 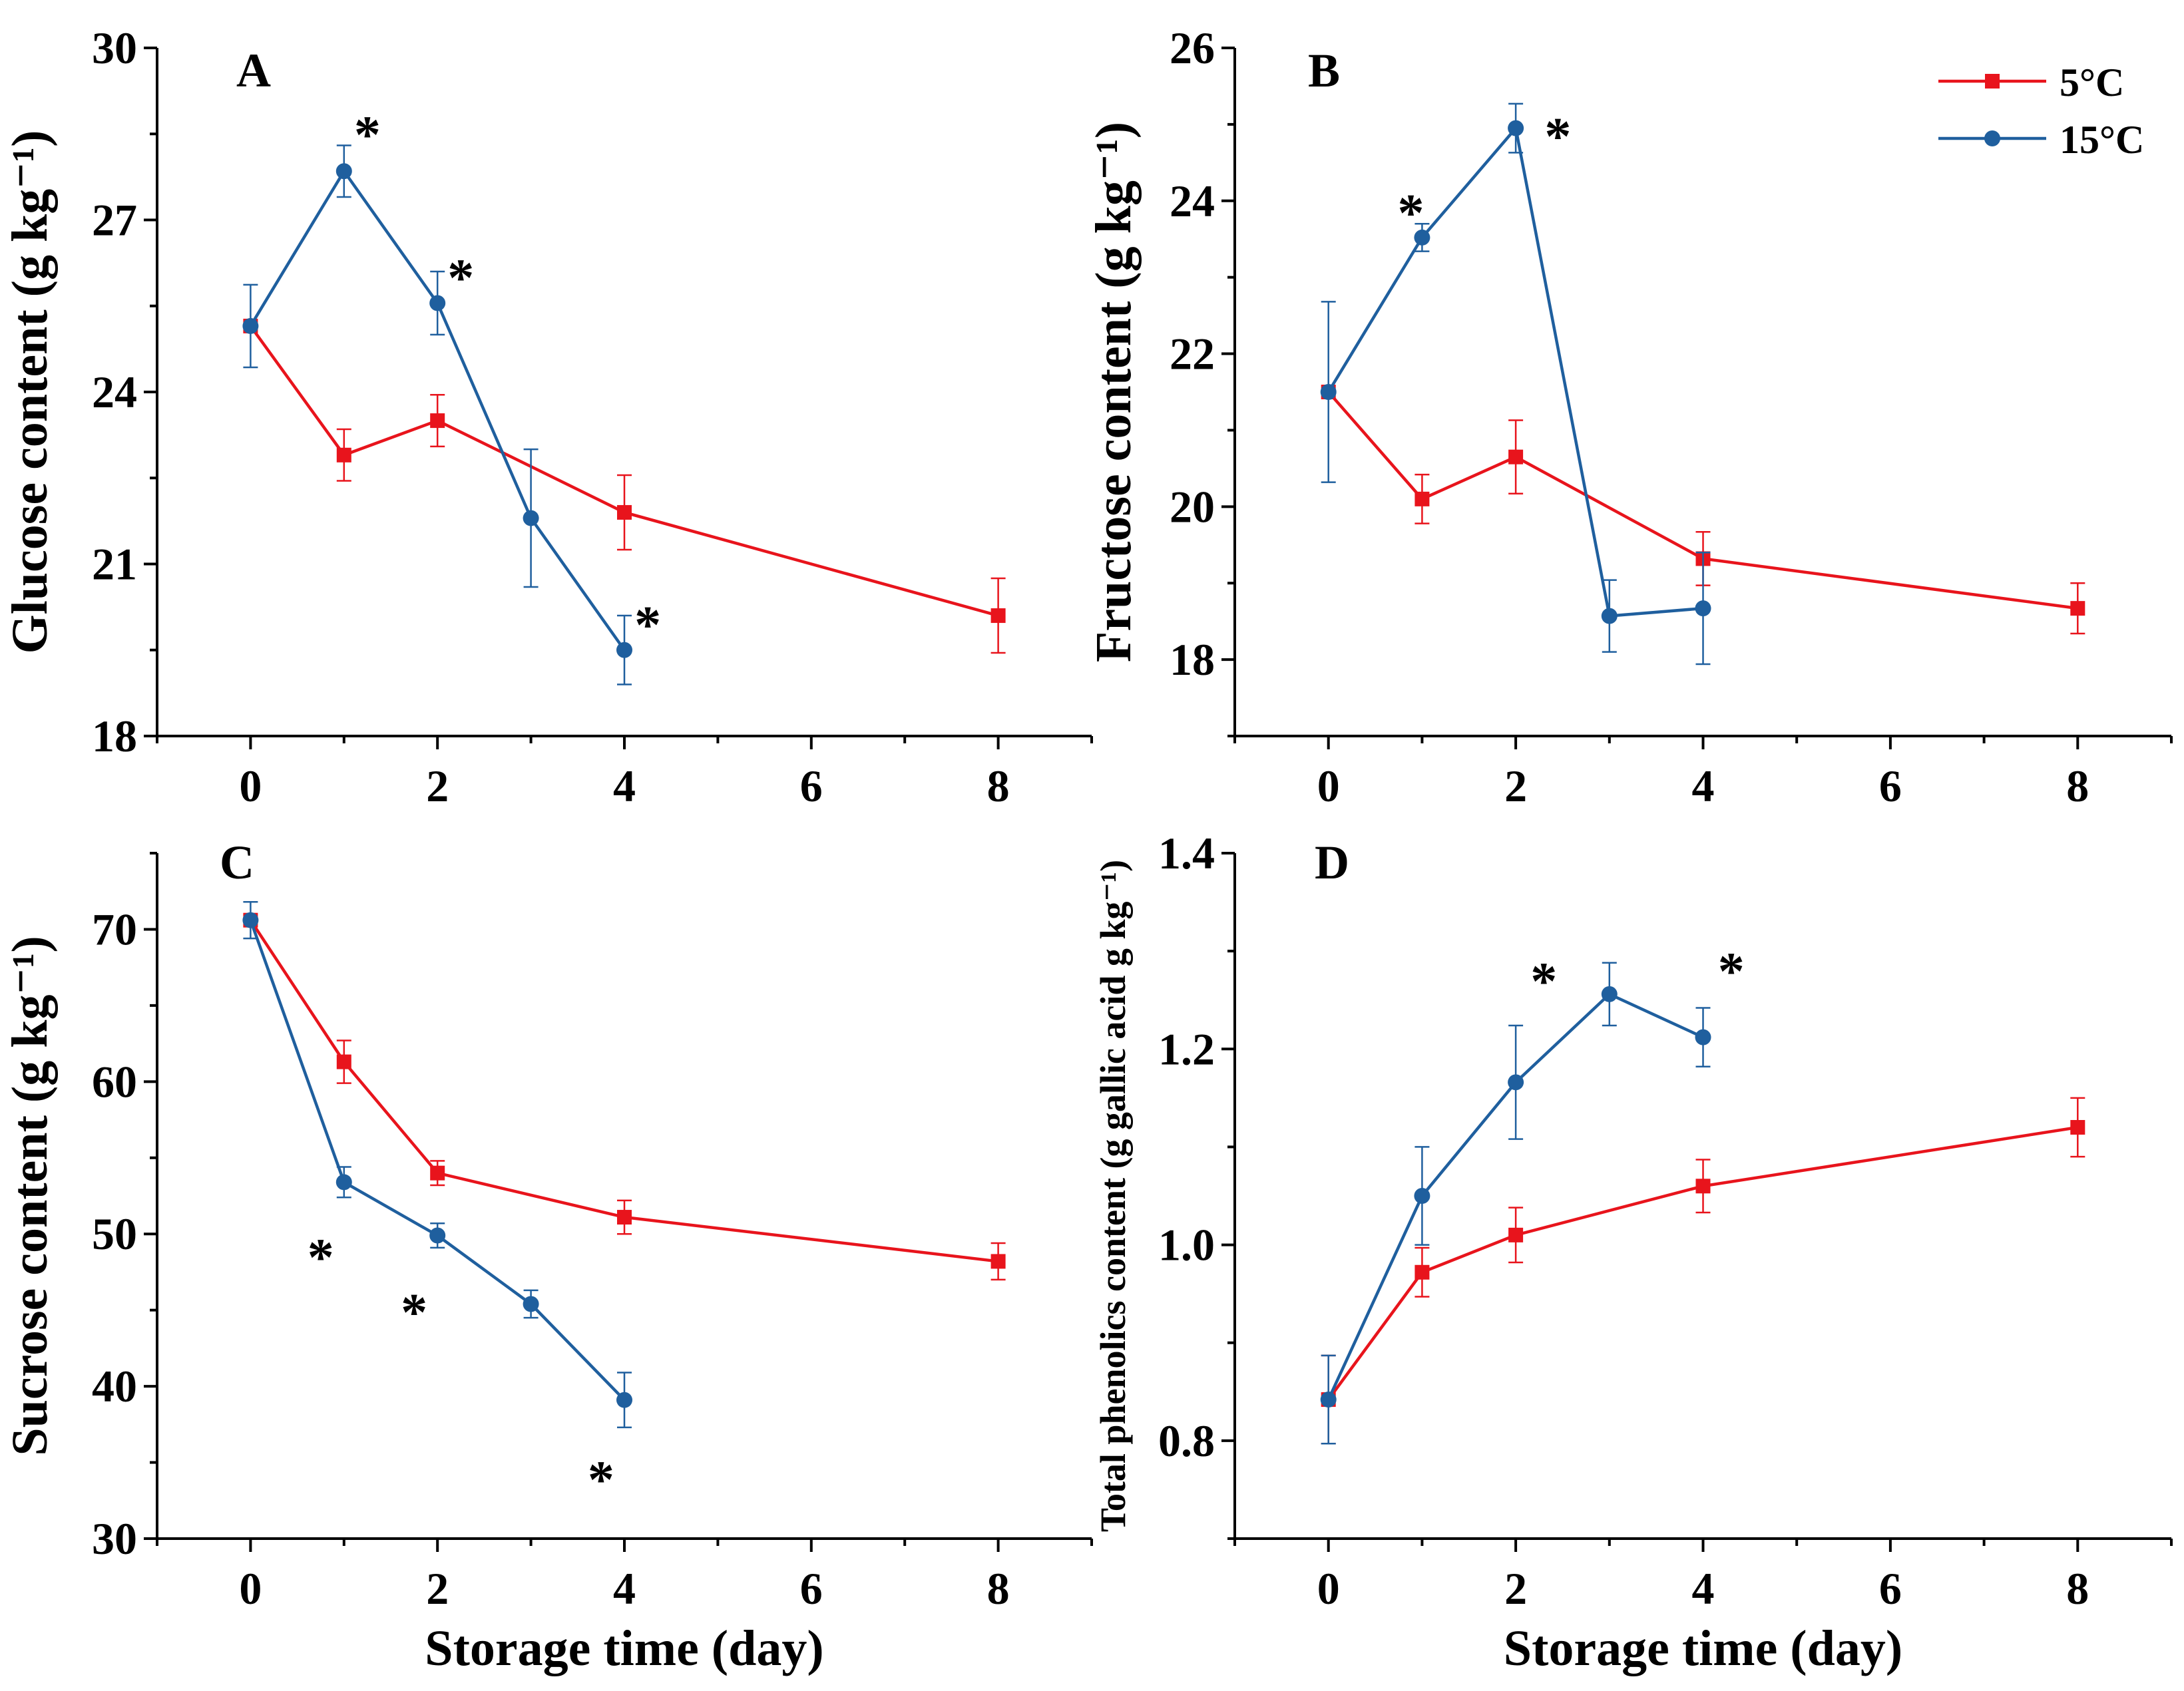 I want to click on y-axis-title: Sucrose content (g kg⁻¹), so click(x=30, y=1195).